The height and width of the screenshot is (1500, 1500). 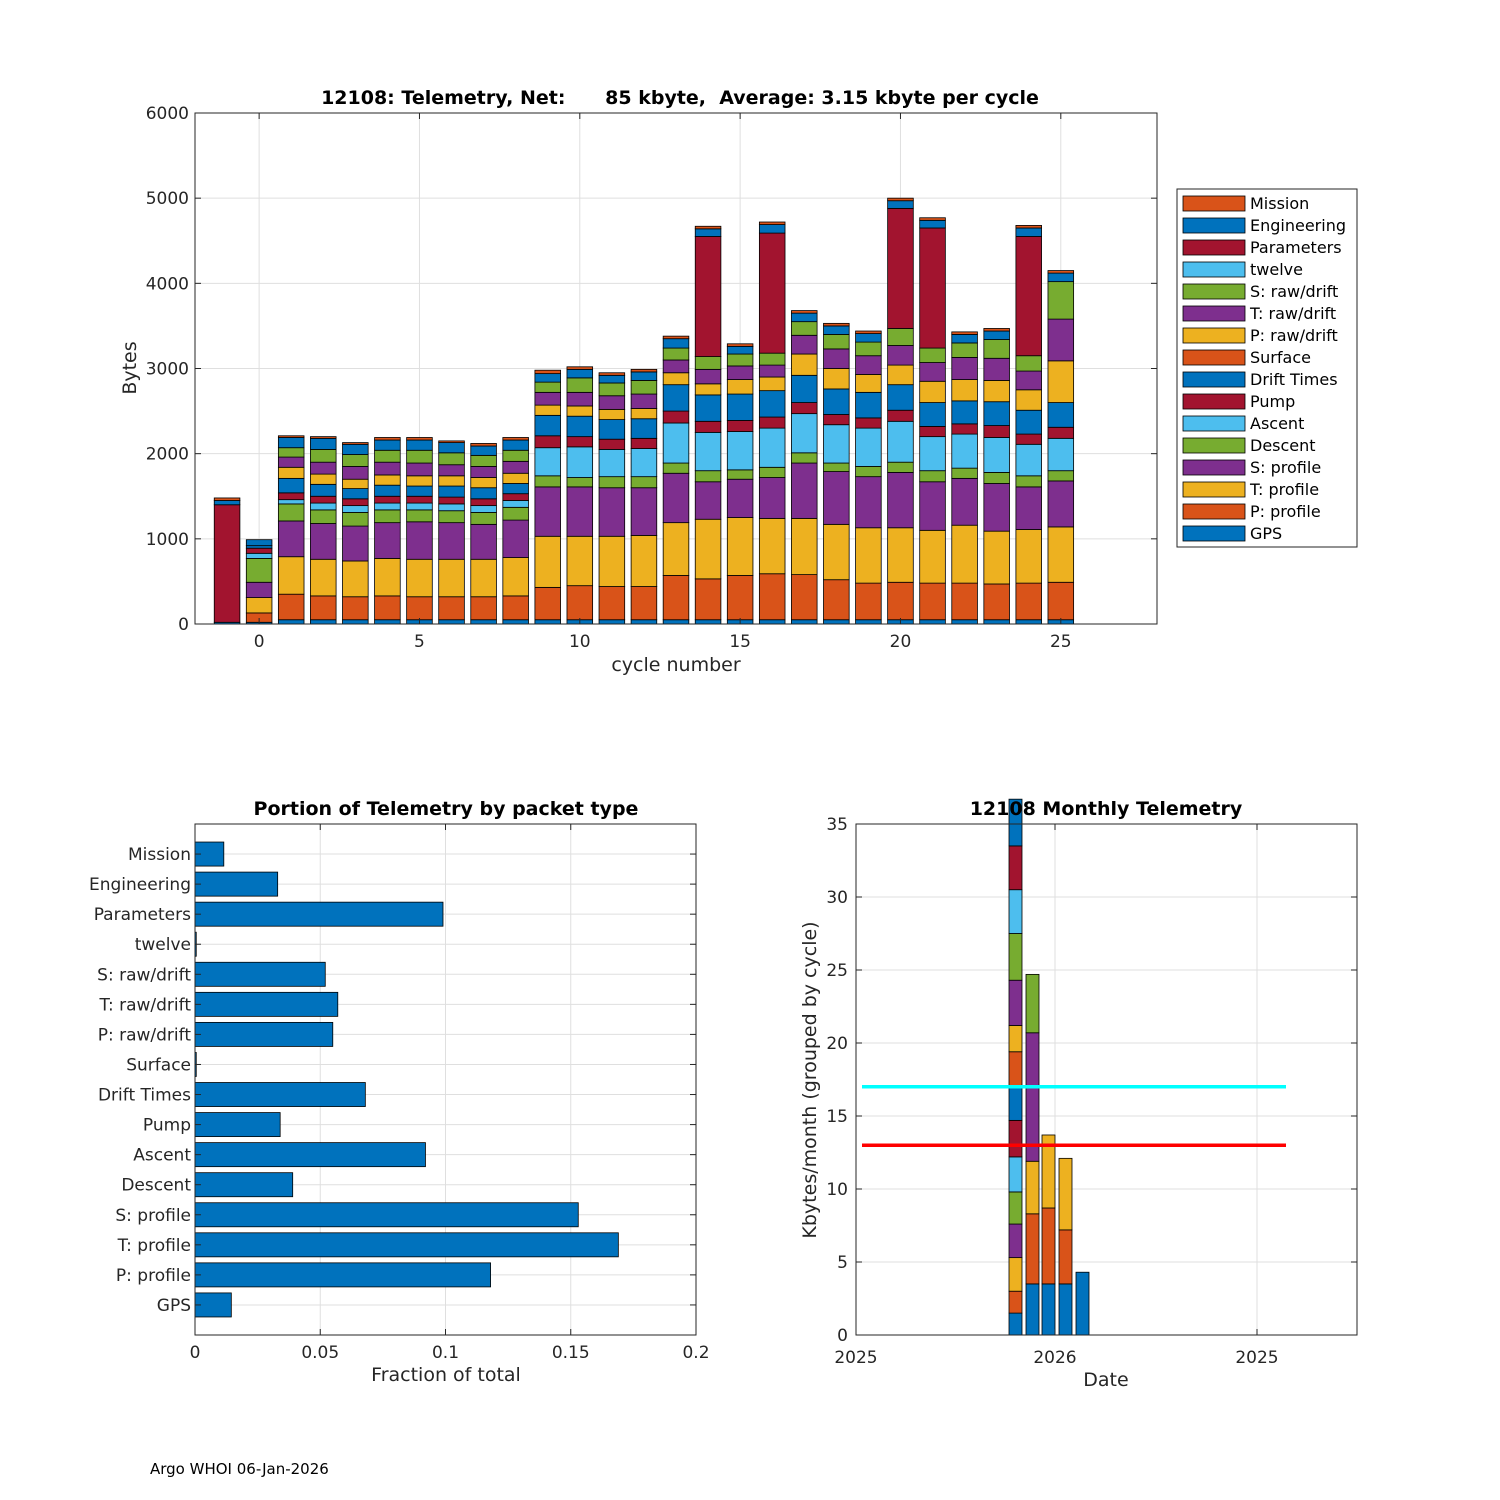 What do you see at coordinates (675, 665) in the screenshot?
I see `top-x-axis-label: cycle number` at bounding box center [675, 665].